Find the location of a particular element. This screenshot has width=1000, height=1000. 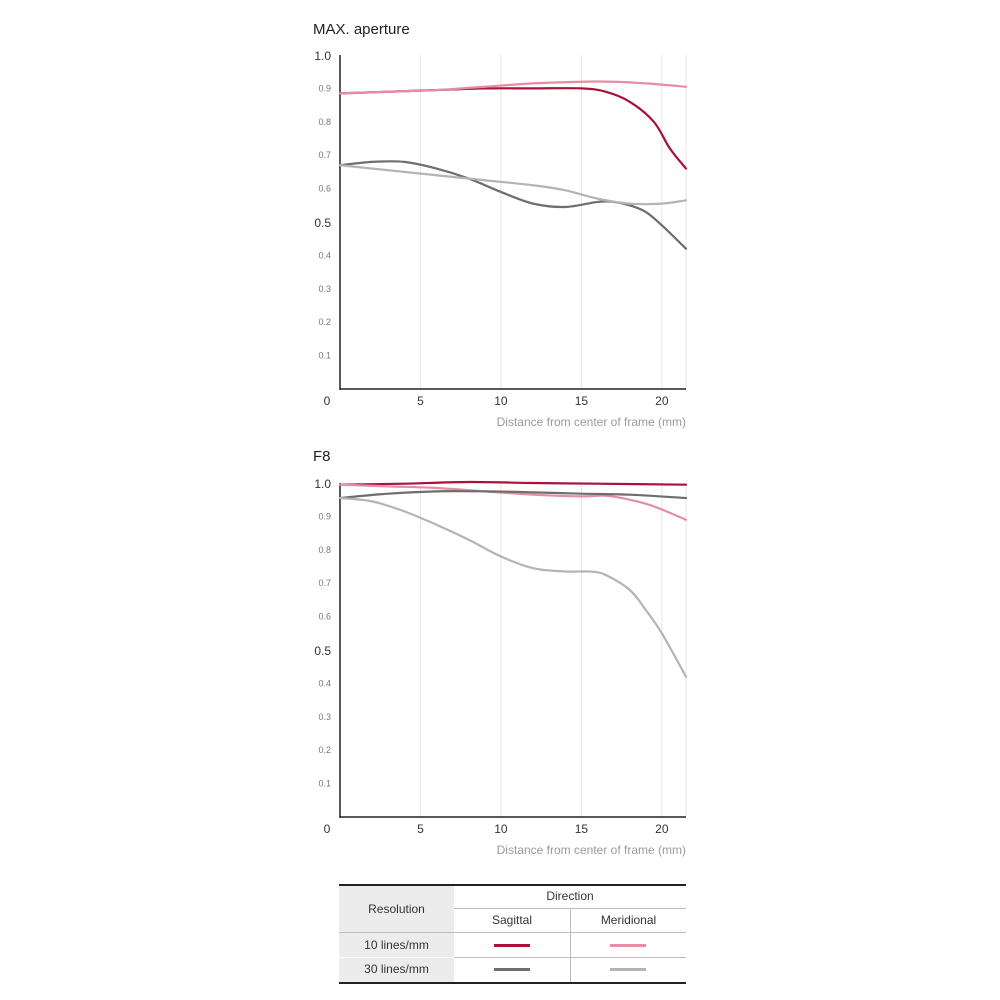

header-divider is located at coordinates (512, 932).